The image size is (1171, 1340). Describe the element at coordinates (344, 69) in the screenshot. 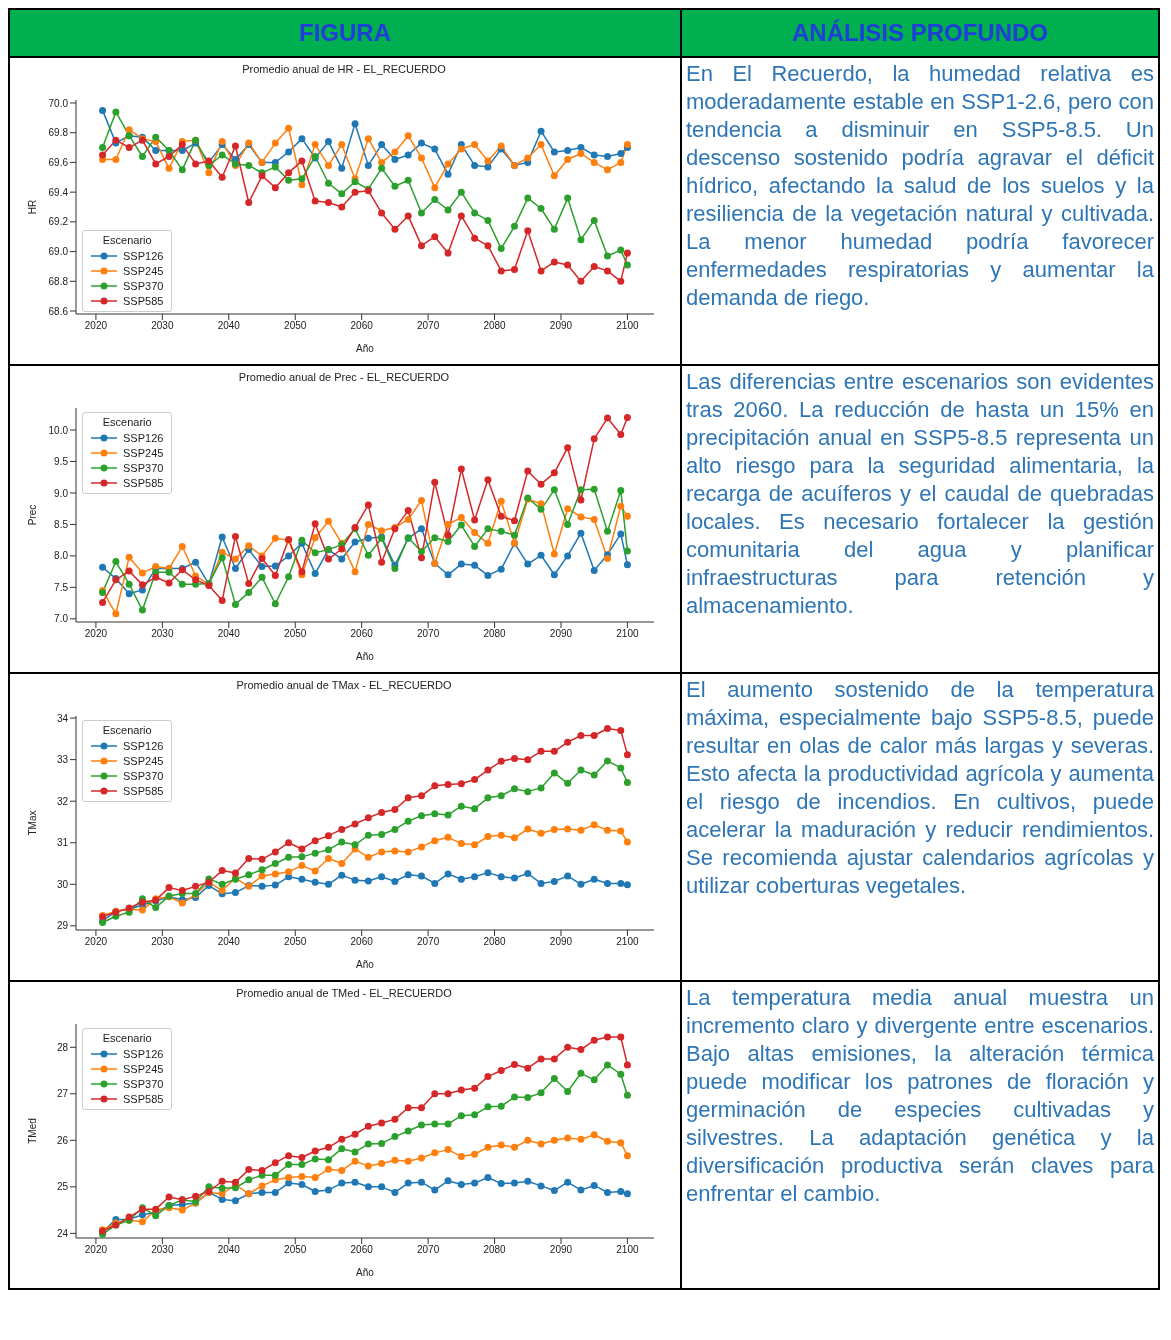

I see `chart-title: Promedio anual de HR - EL_RECUERDO` at that location.